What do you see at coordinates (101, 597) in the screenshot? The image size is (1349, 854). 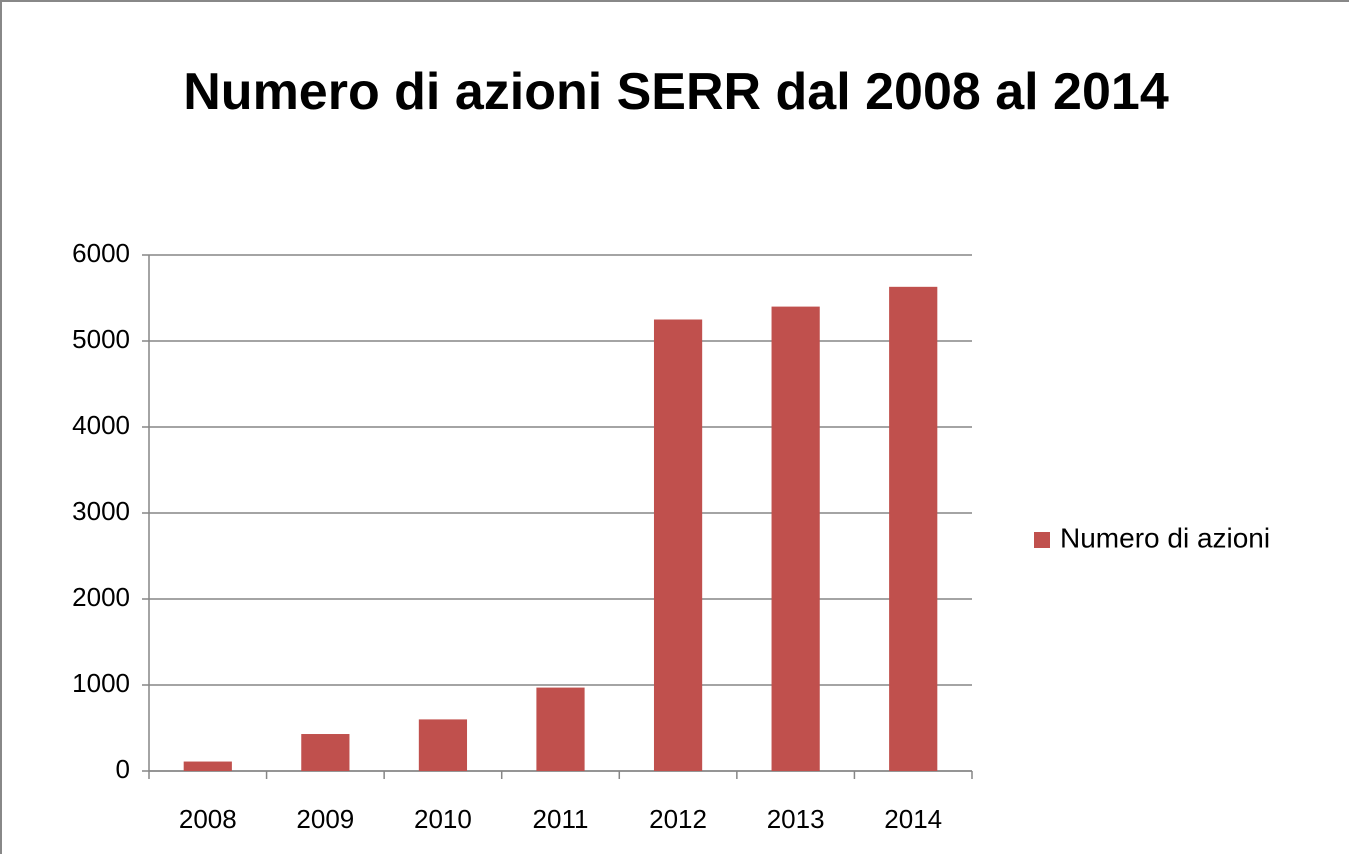 I see `y-tick-label: 2000` at bounding box center [101, 597].